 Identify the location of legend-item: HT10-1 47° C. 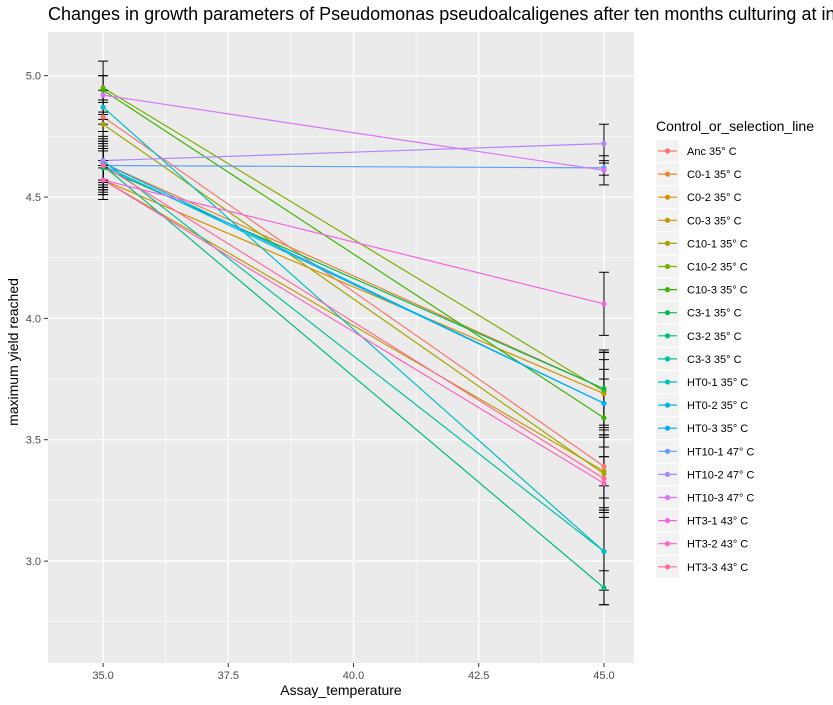
(705, 451).